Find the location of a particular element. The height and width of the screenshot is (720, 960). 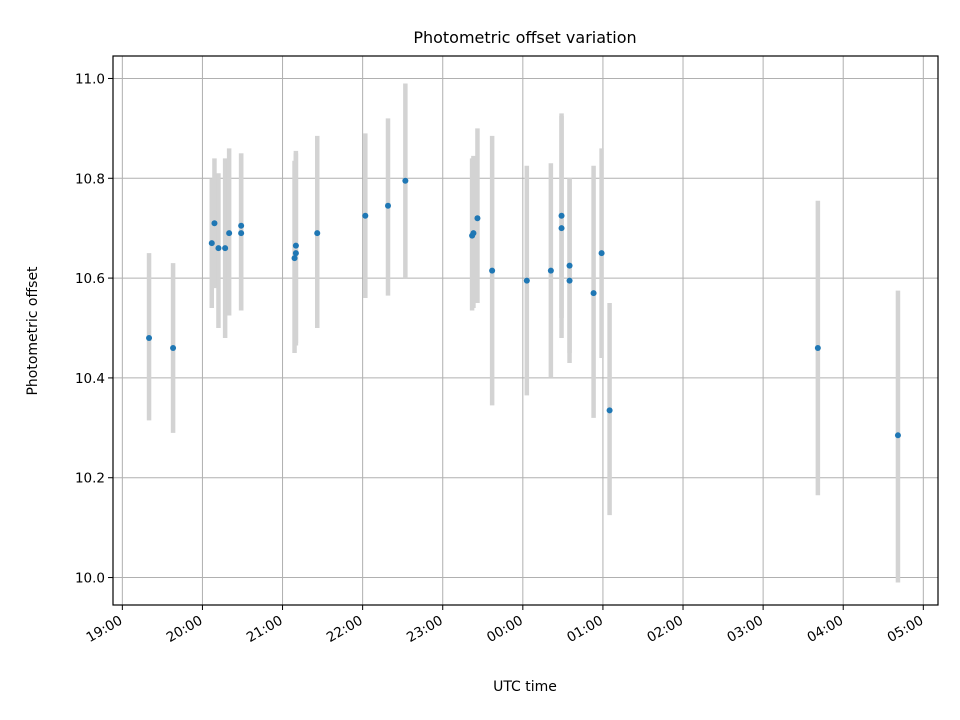

y-axis-label: Photometric offset is located at coordinates (33, 331).